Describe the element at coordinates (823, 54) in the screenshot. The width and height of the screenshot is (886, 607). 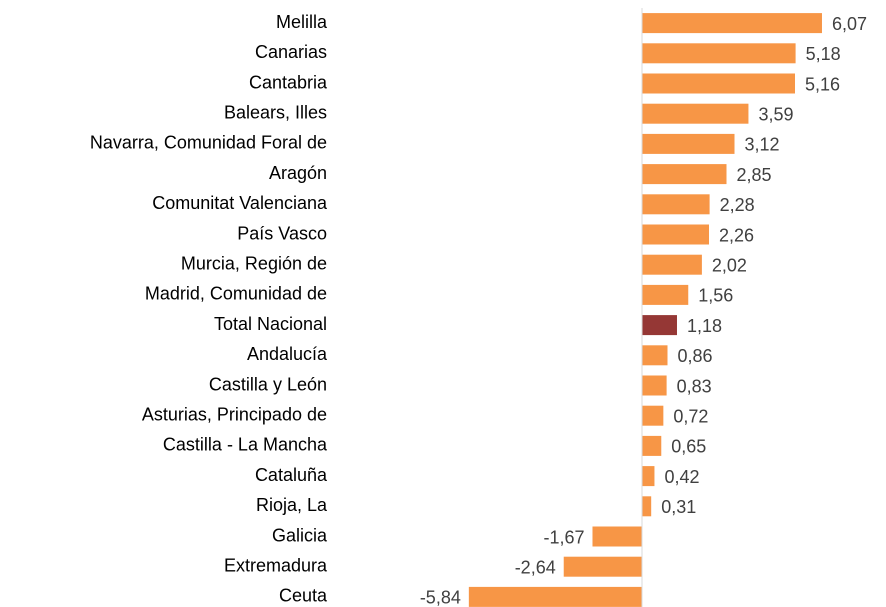
I see `value-label: 5,18` at that location.